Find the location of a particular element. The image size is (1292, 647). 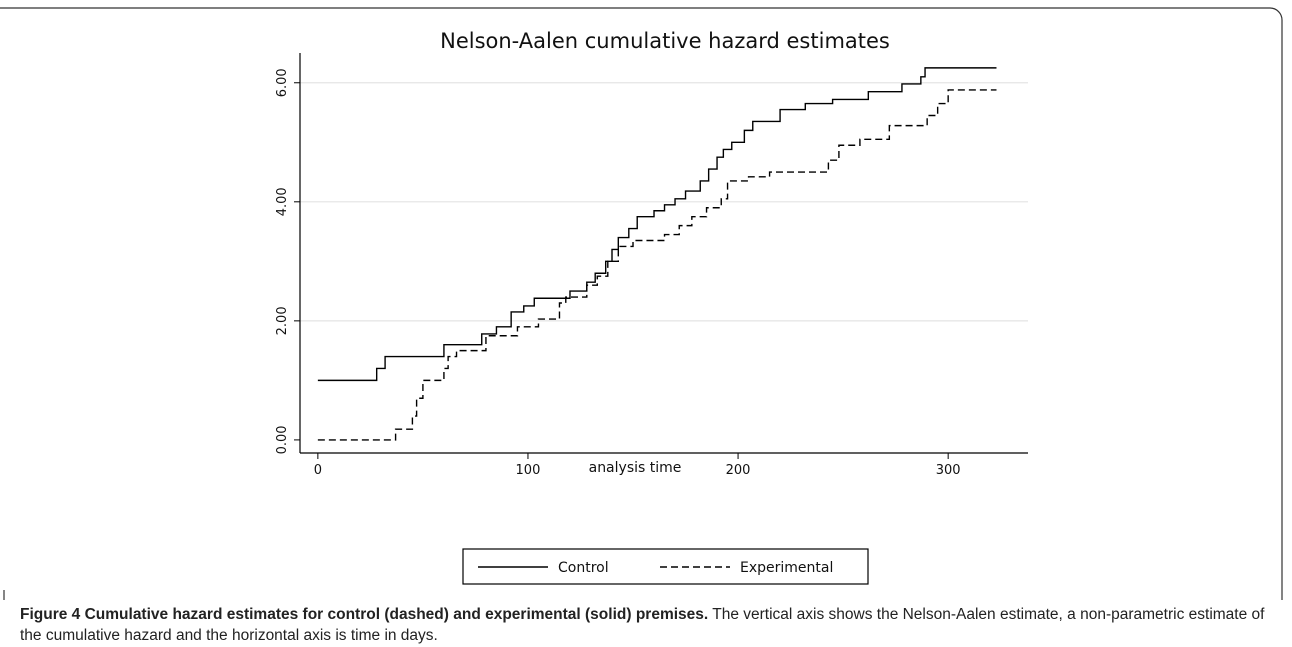

y-tick-label: 0.00 is located at coordinates (282, 439).